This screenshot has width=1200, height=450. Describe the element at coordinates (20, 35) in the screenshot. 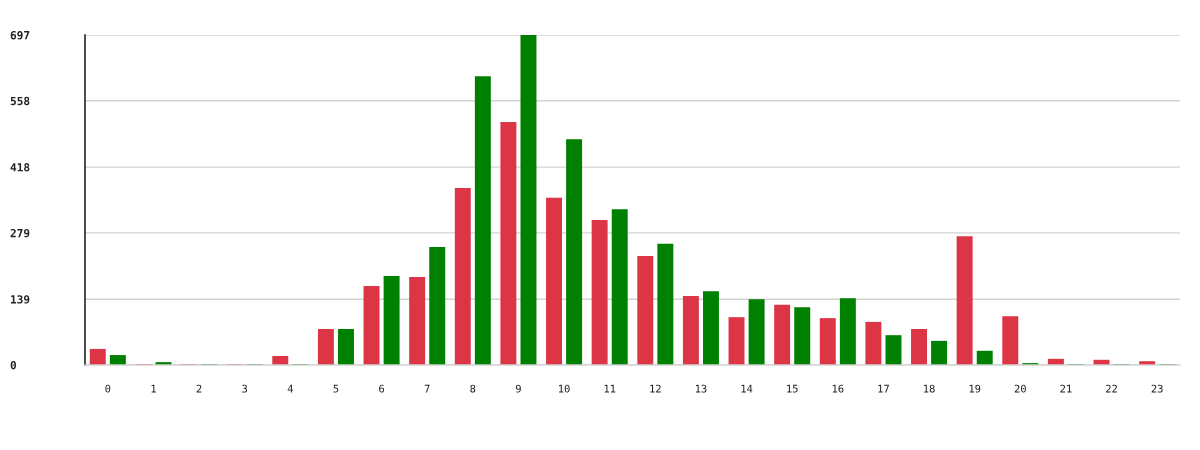

I see `y-tick-label: 697` at that location.